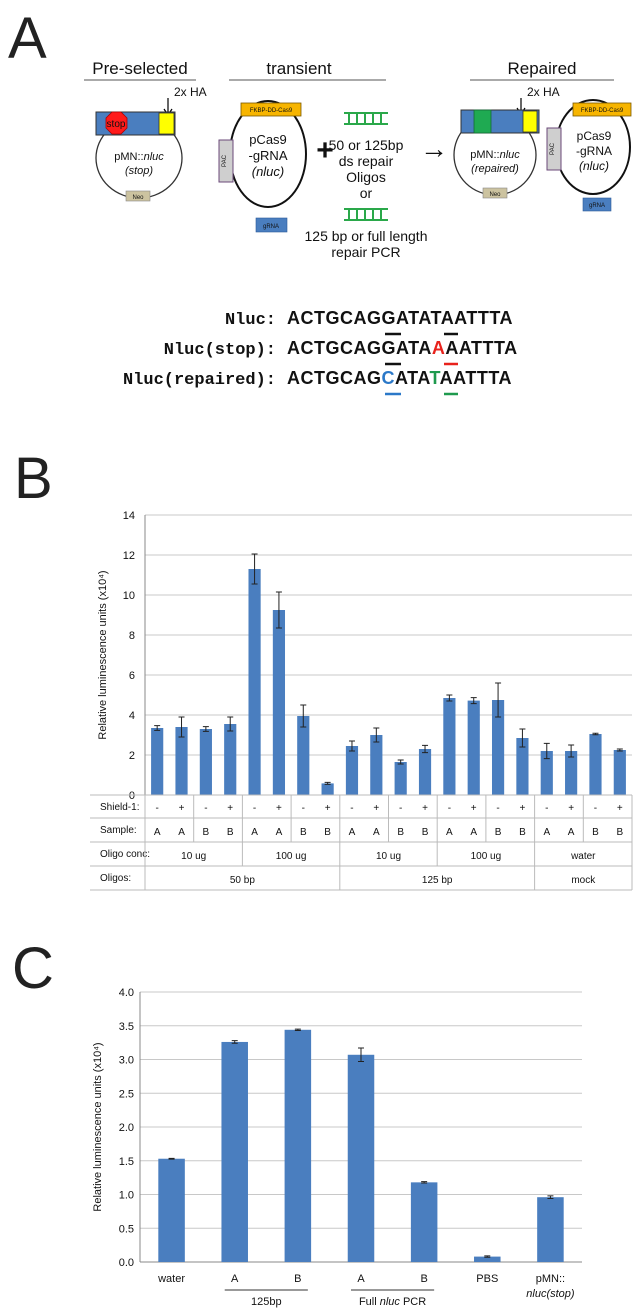 This screenshot has width=639, height=1312. I want to click on y-tick-label: 4.0, so click(126, 993).